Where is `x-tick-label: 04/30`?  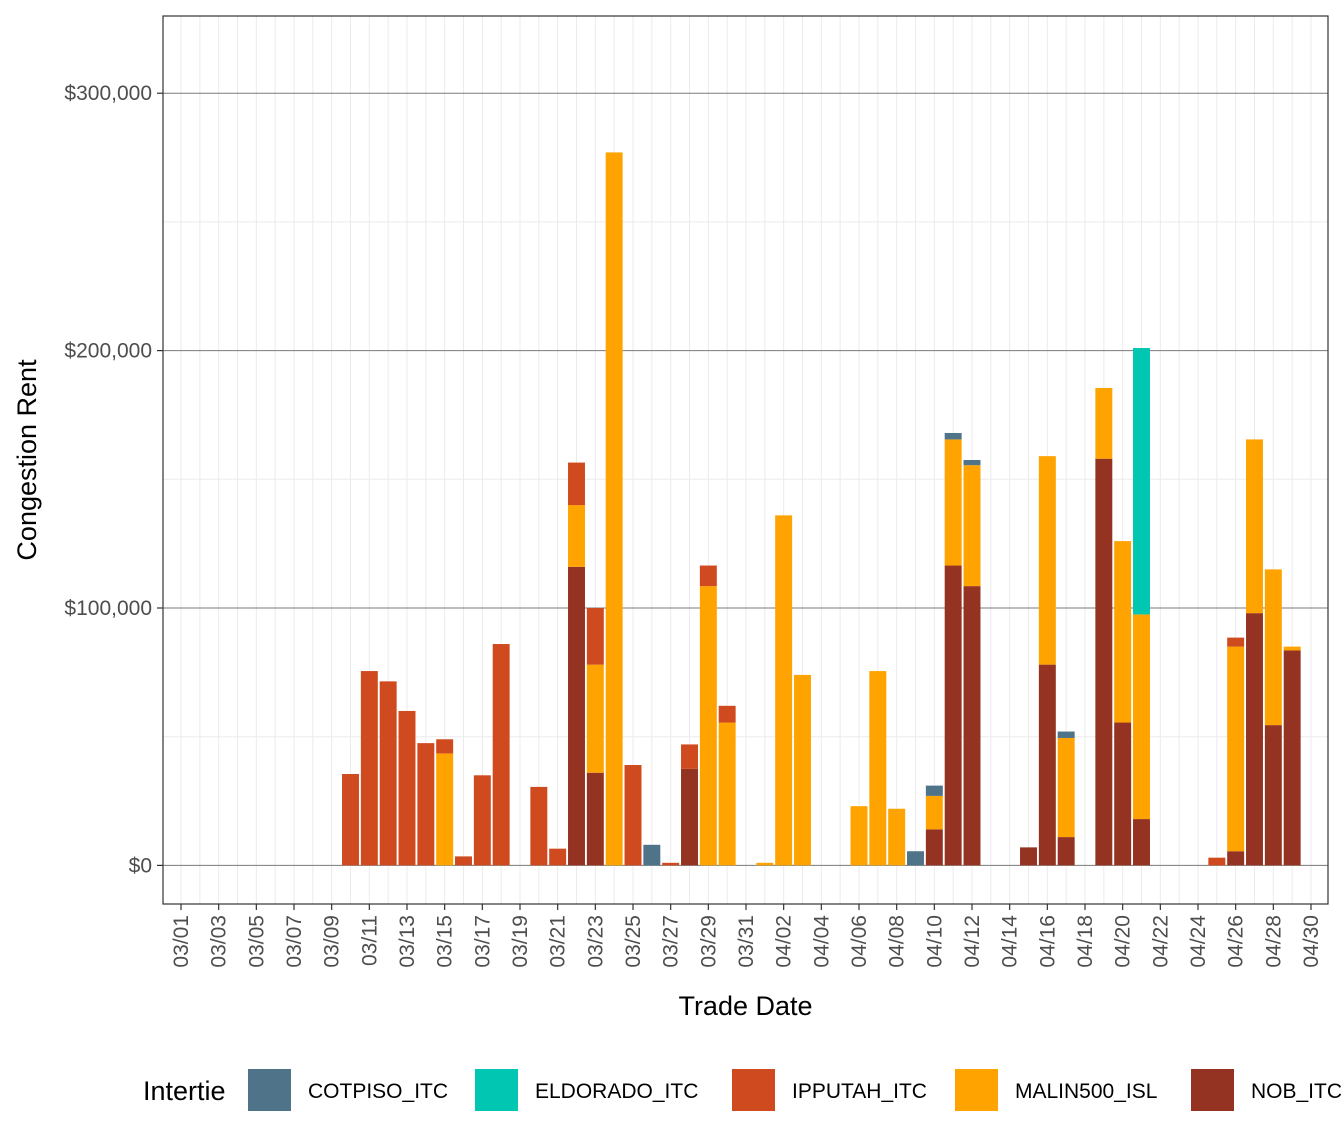 x-tick-label: 04/30 is located at coordinates (1311, 941).